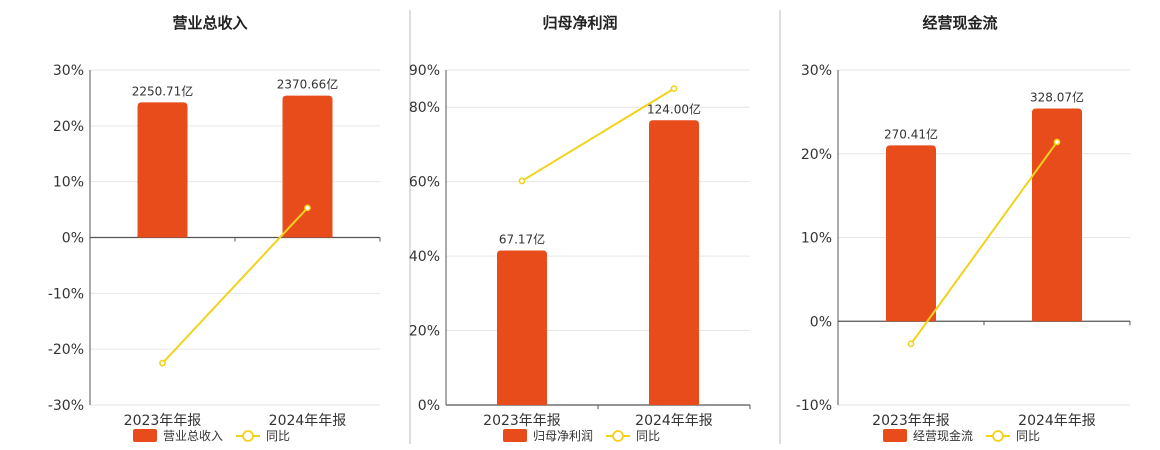 Image resolution: width=1160 pixels, height=450 pixels. What do you see at coordinates (424, 71) in the screenshot?
I see `y-tick-label: 90%` at bounding box center [424, 71].